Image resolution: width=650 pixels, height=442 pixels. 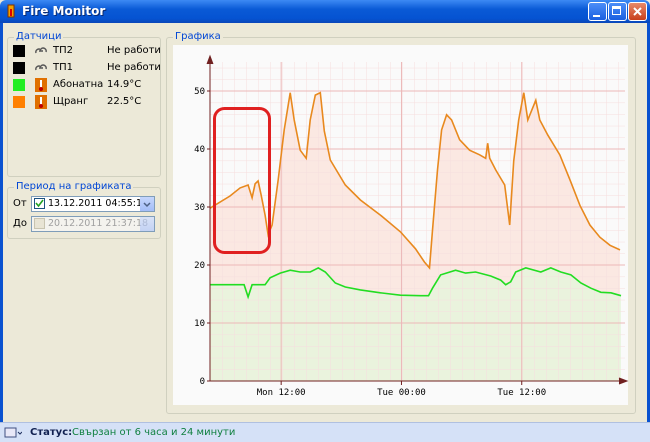 What do you see at coordinates (78, 84) in the screenshot?
I see `sensor-name: Абонатна` at bounding box center [78, 84].